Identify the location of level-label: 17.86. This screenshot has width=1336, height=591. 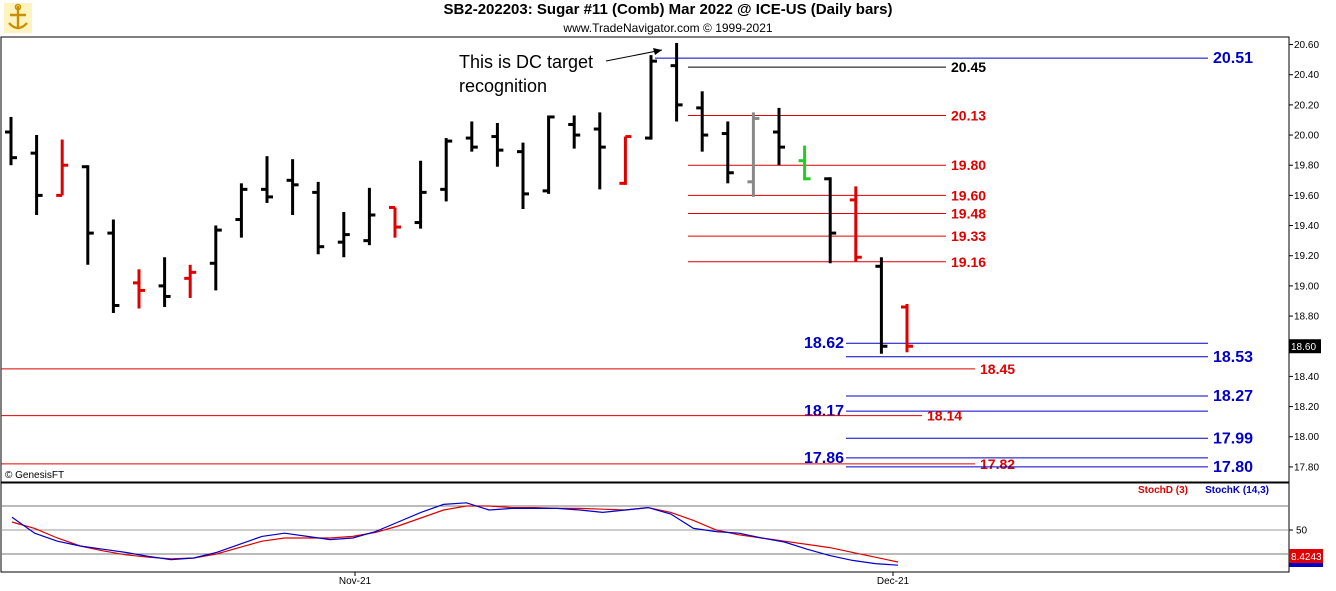
(824, 458).